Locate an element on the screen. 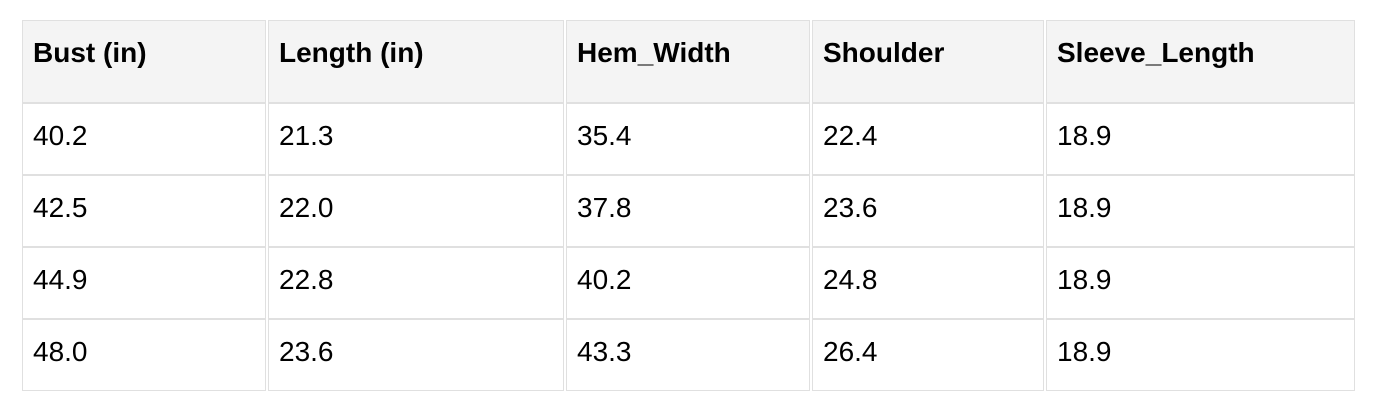 This screenshot has width=1381, height=413. table-cell: 37.8 is located at coordinates (688, 211).